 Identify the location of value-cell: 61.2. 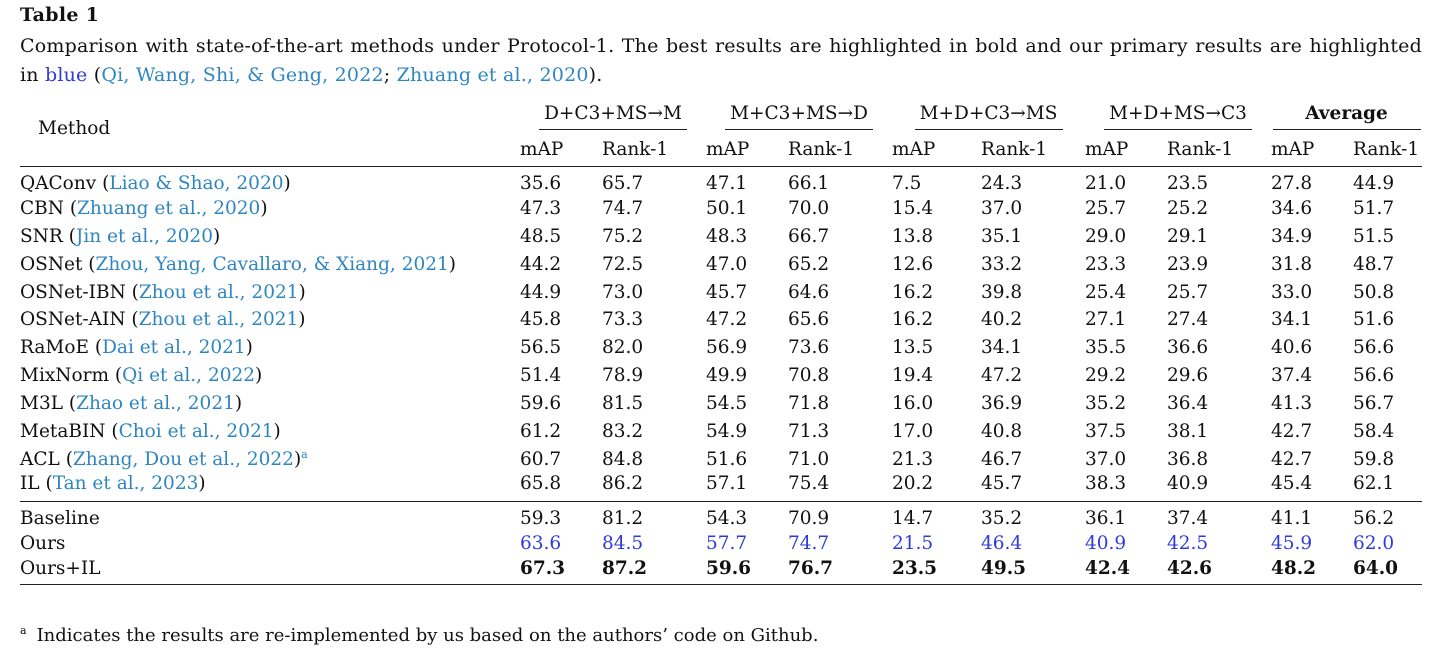
(541, 431).